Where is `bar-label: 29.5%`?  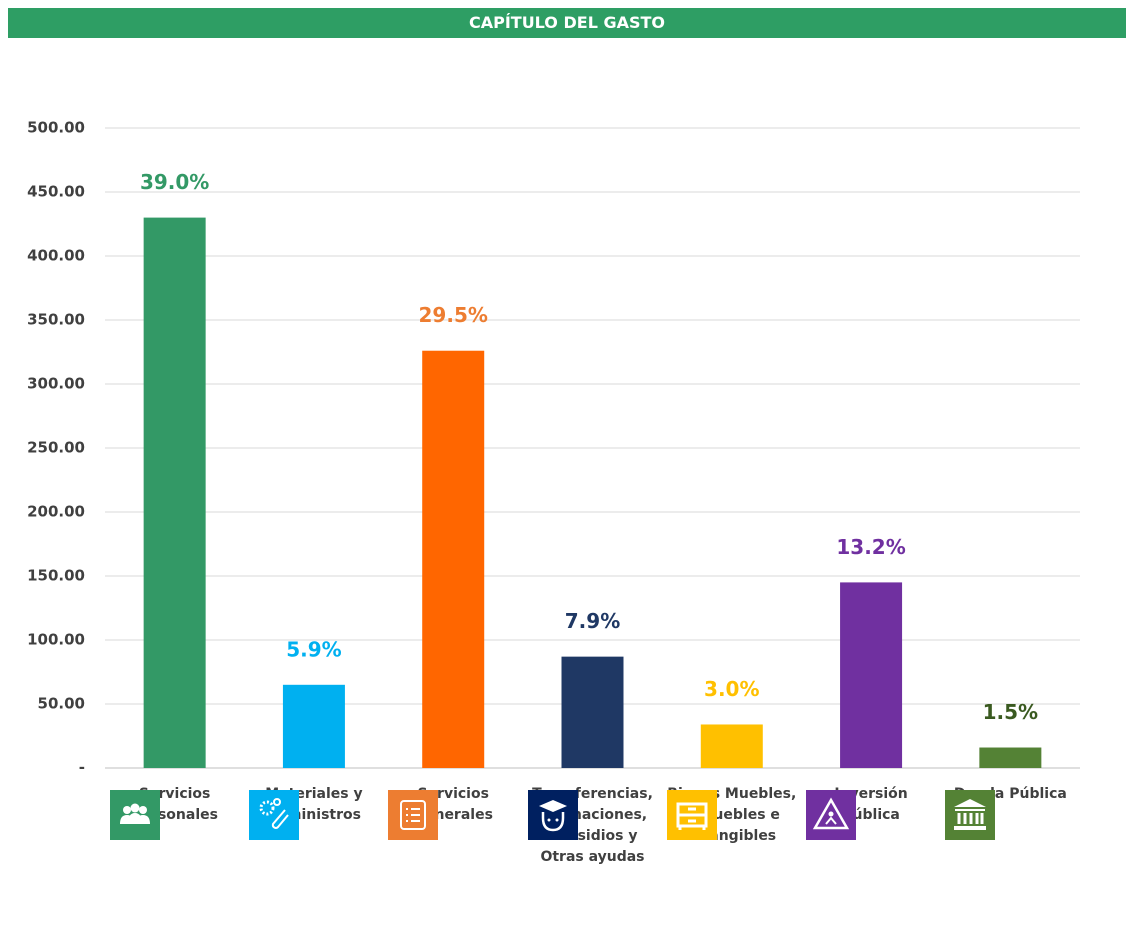 bar-label: 29.5% is located at coordinates (453, 315).